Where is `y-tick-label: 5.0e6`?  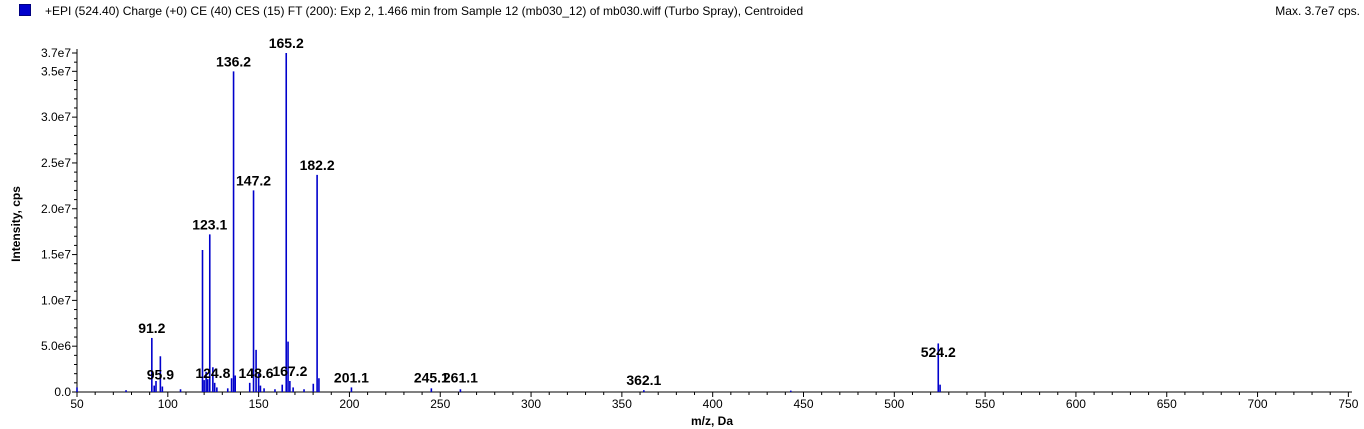 y-tick-label: 5.0e6 is located at coordinates (56, 346).